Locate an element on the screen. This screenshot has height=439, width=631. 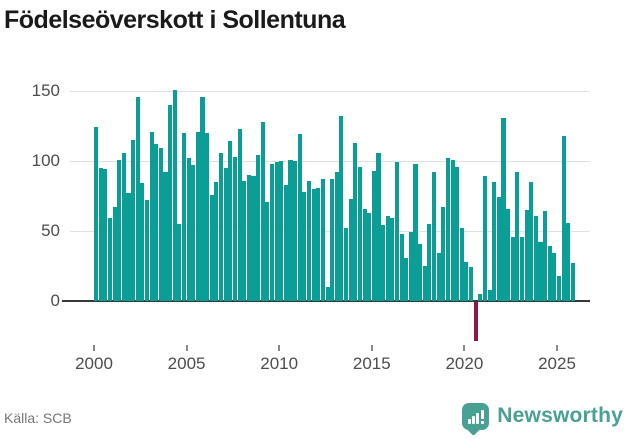
y-axis-label-150: 150 is located at coordinates (45, 90).